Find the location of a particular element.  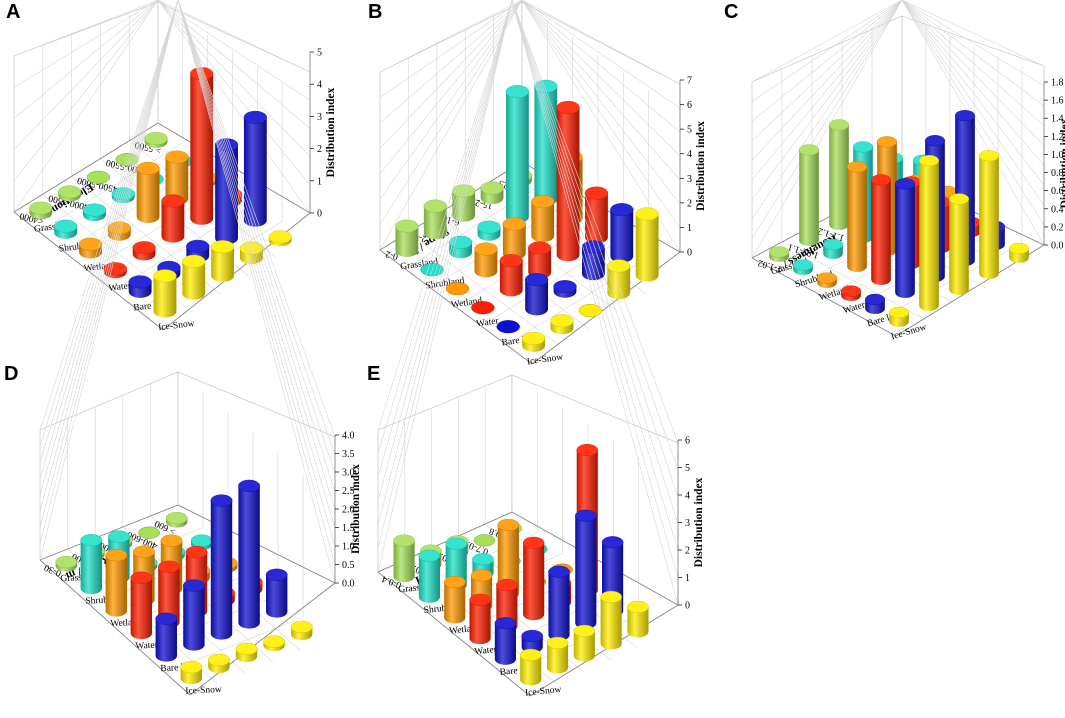

z-tick-label: 3.5 is located at coordinates (348, 454).